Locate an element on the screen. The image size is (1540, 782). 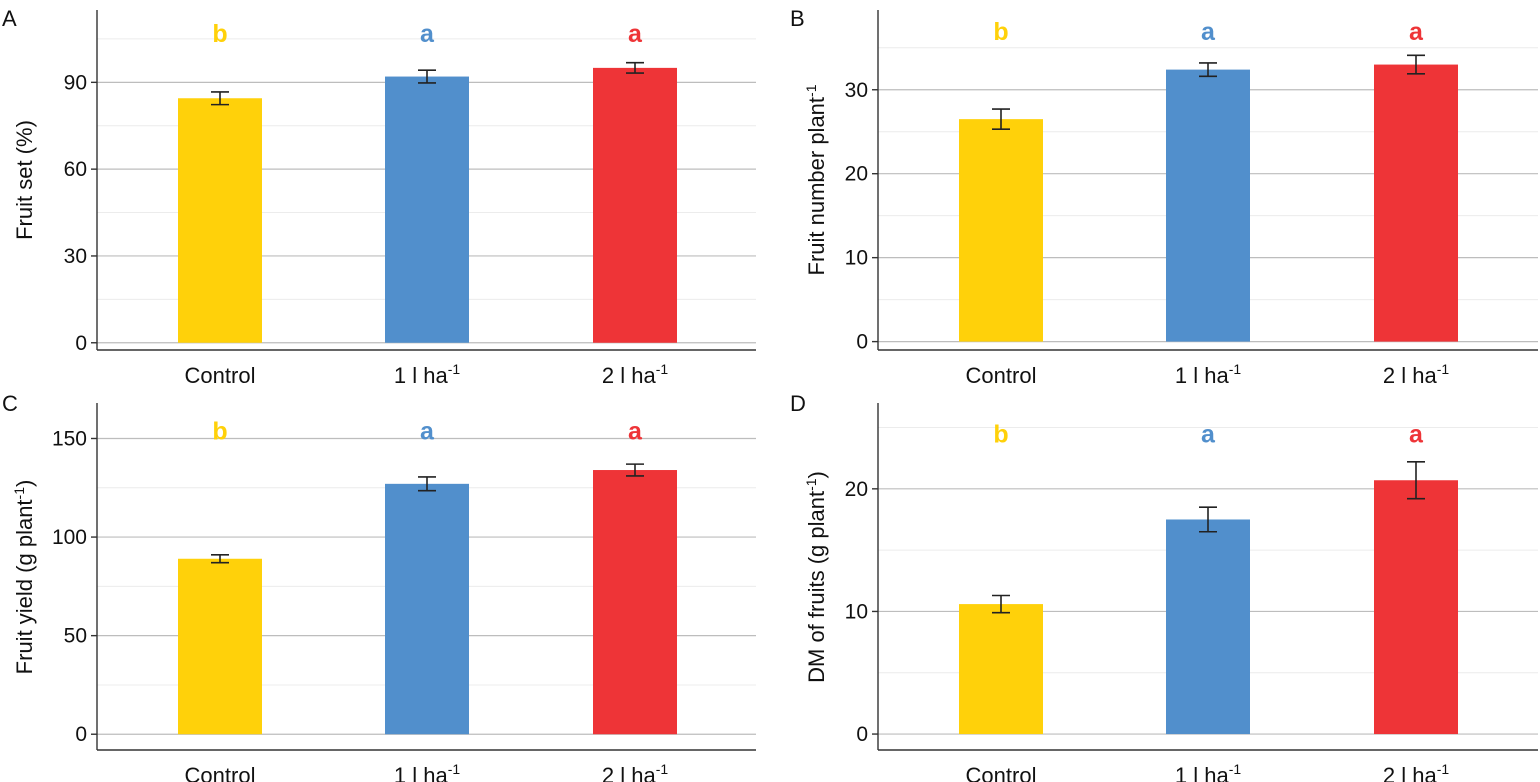
y-tick-label: 50 is located at coordinates (75, 636).